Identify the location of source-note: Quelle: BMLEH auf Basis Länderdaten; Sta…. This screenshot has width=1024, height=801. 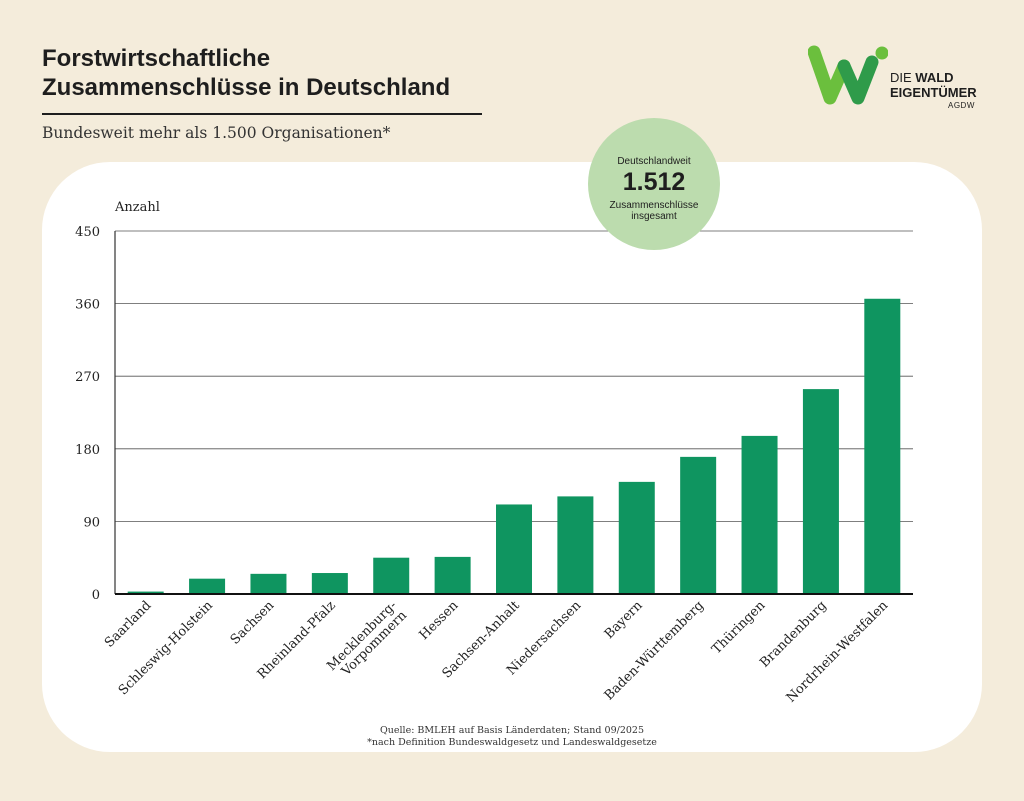
(511, 730).